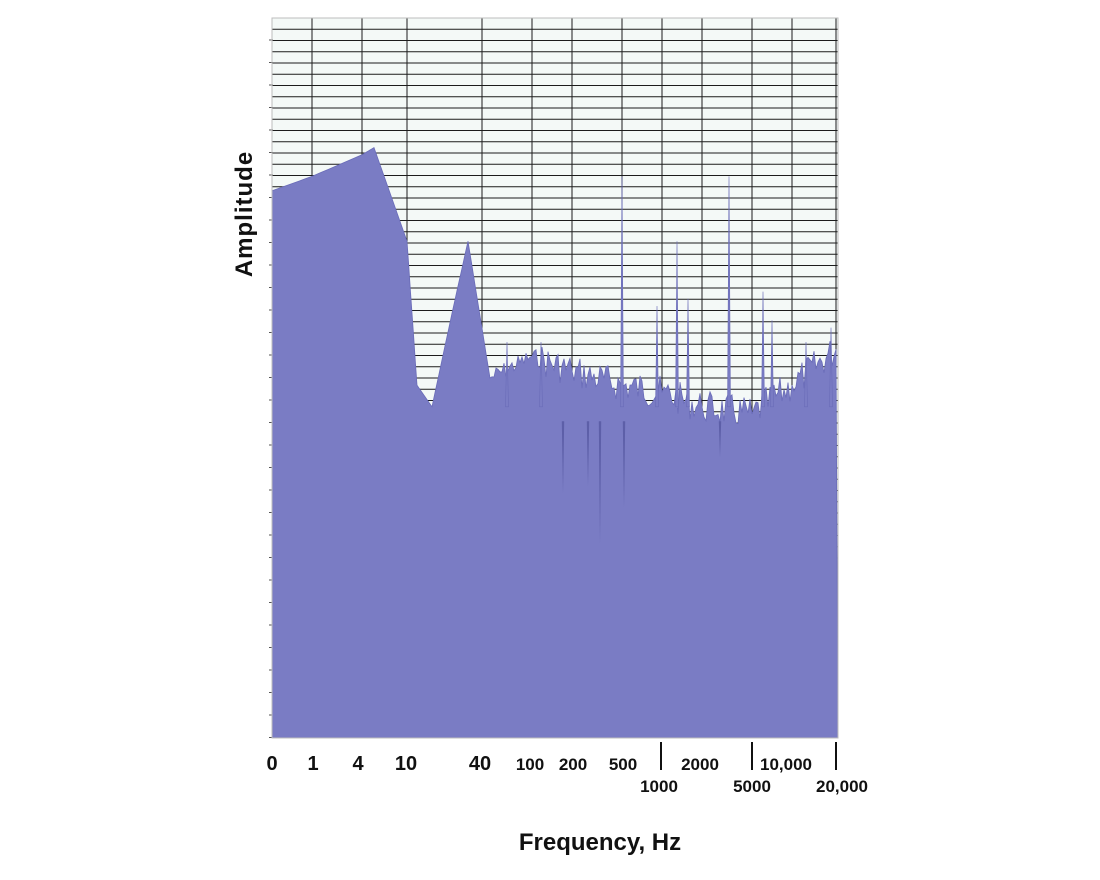 Image resolution: width=1100 pixels, height=880 pixels. Describe the element at coordinates (480, 764) in the screenshot. I see `x-tick-label: 40` at that location.